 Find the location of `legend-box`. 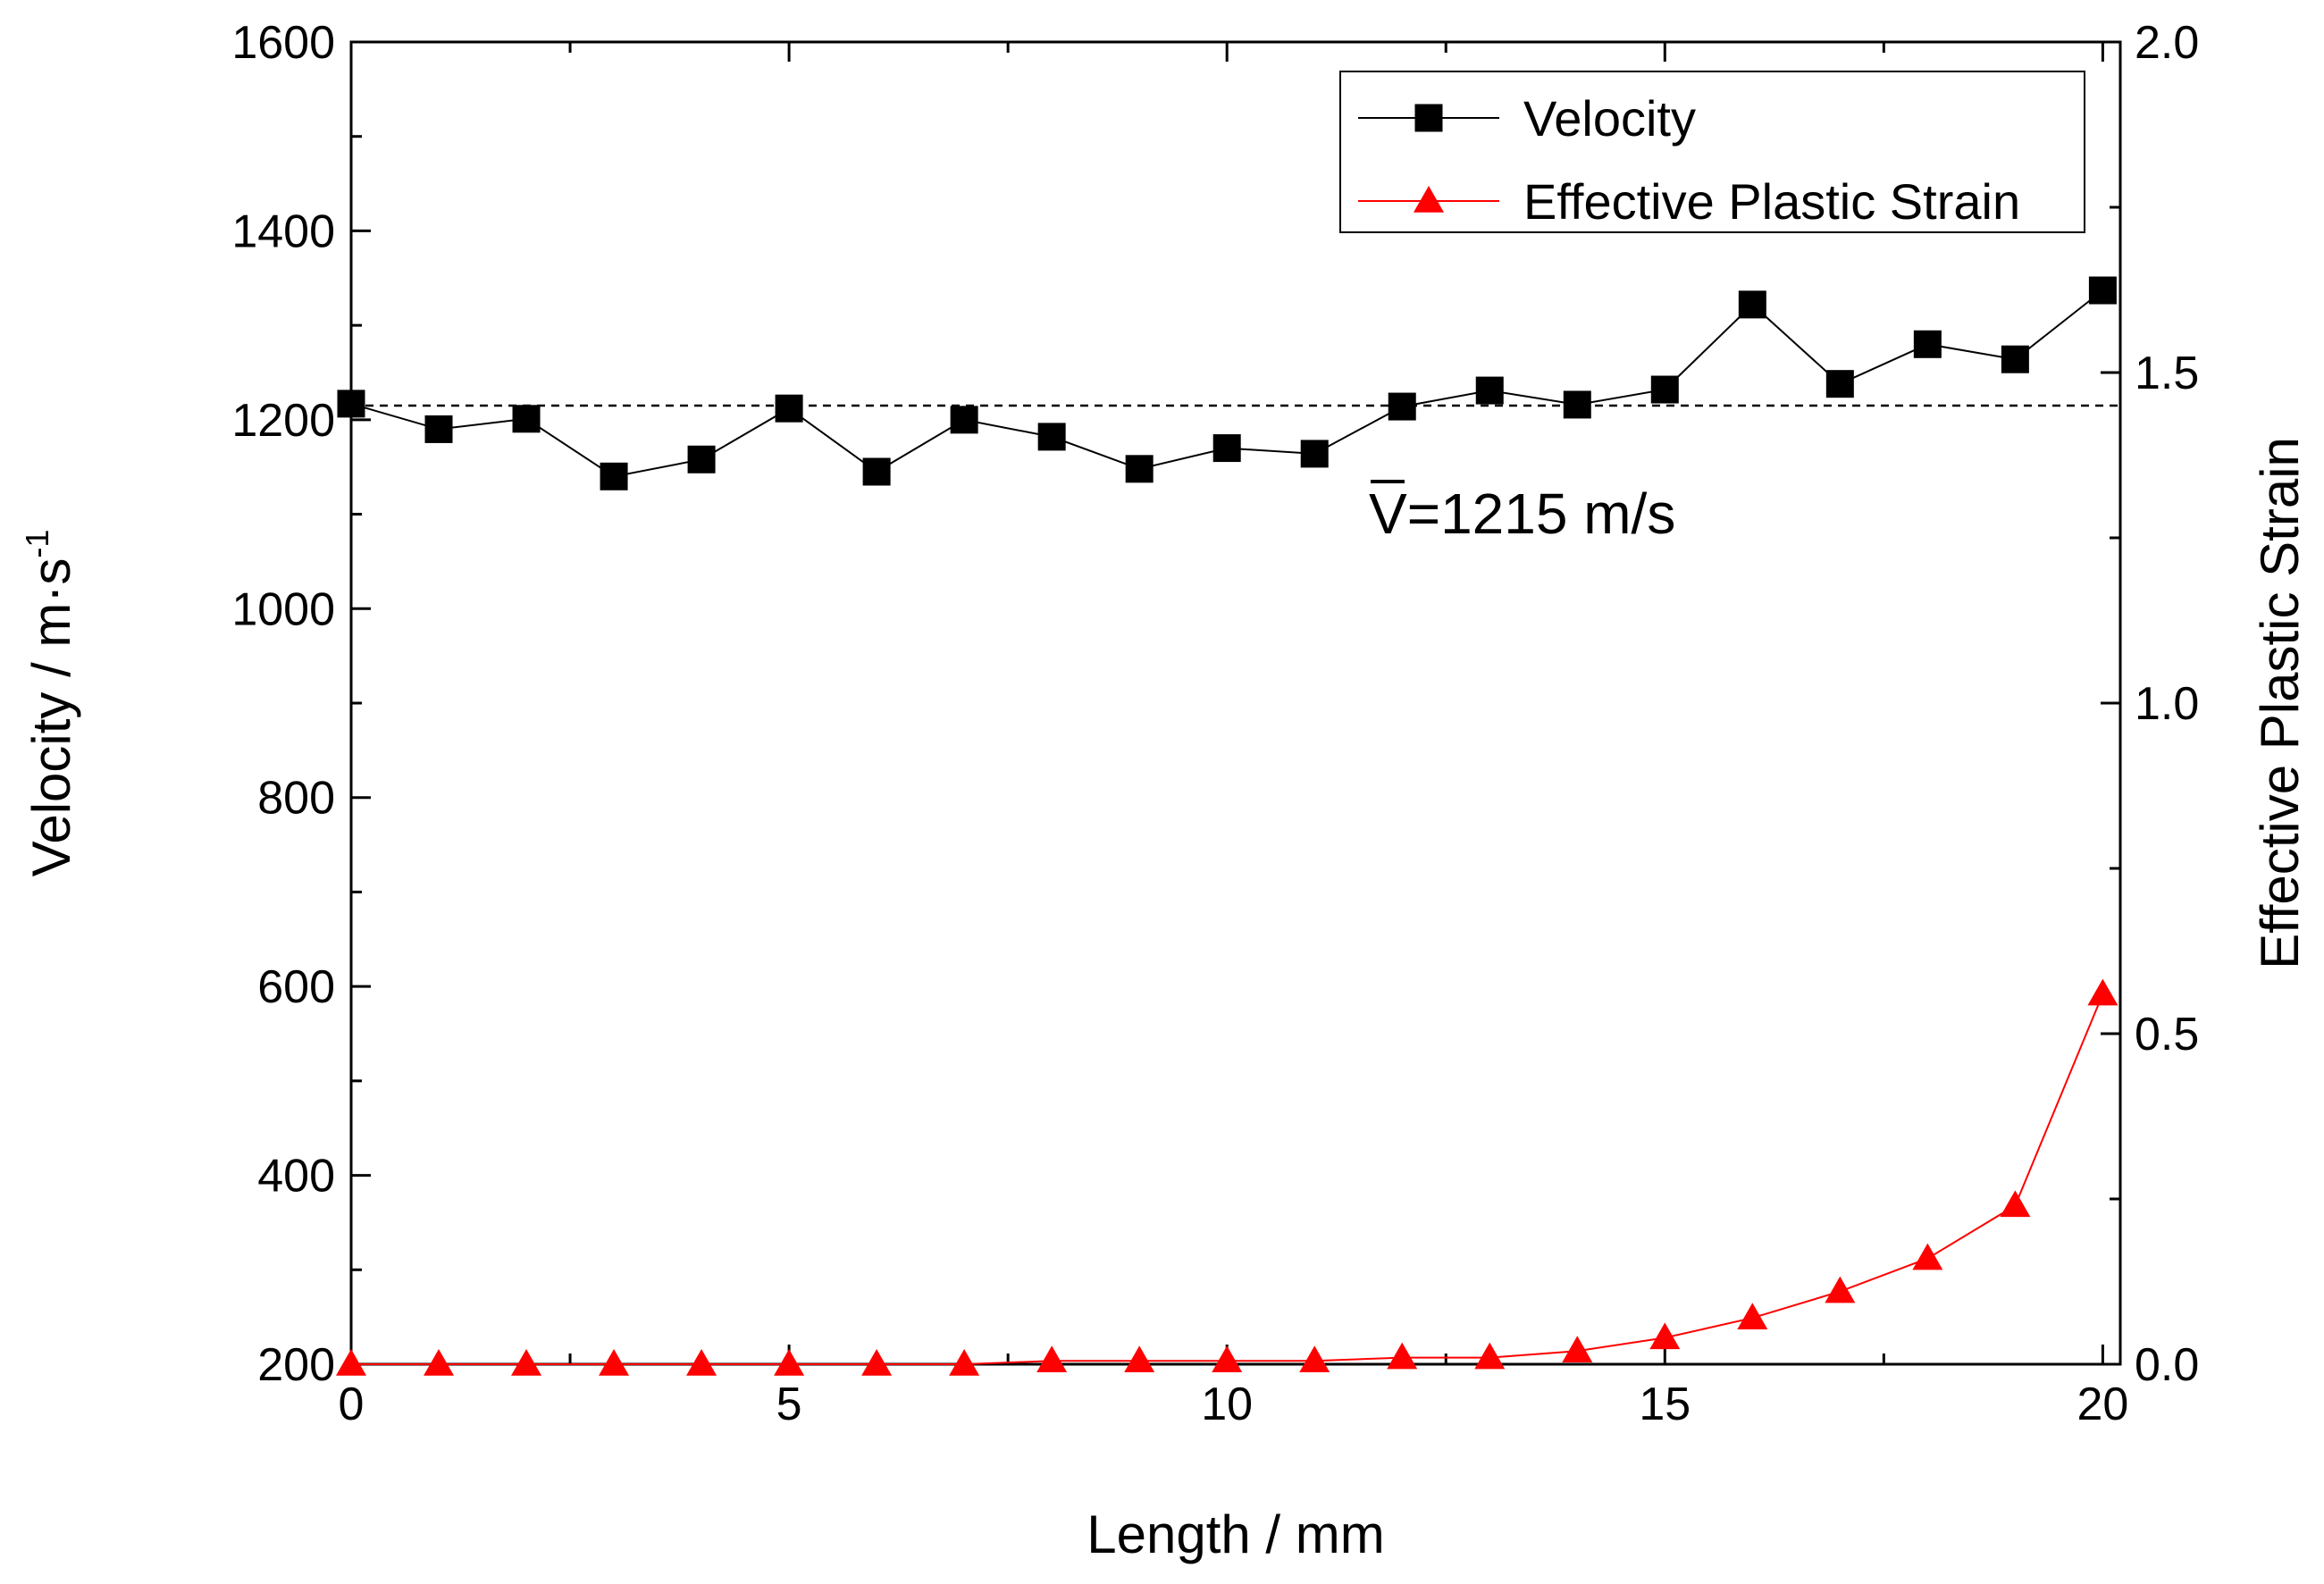

legend-box is located at coordinates (1712, 152).